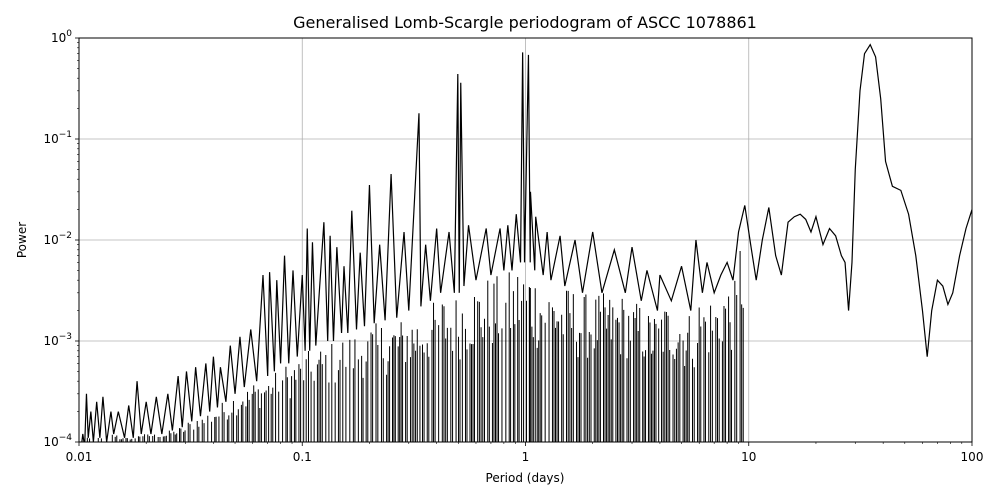  I want to click on y-tick-exponent: −3, so click(65, 337).